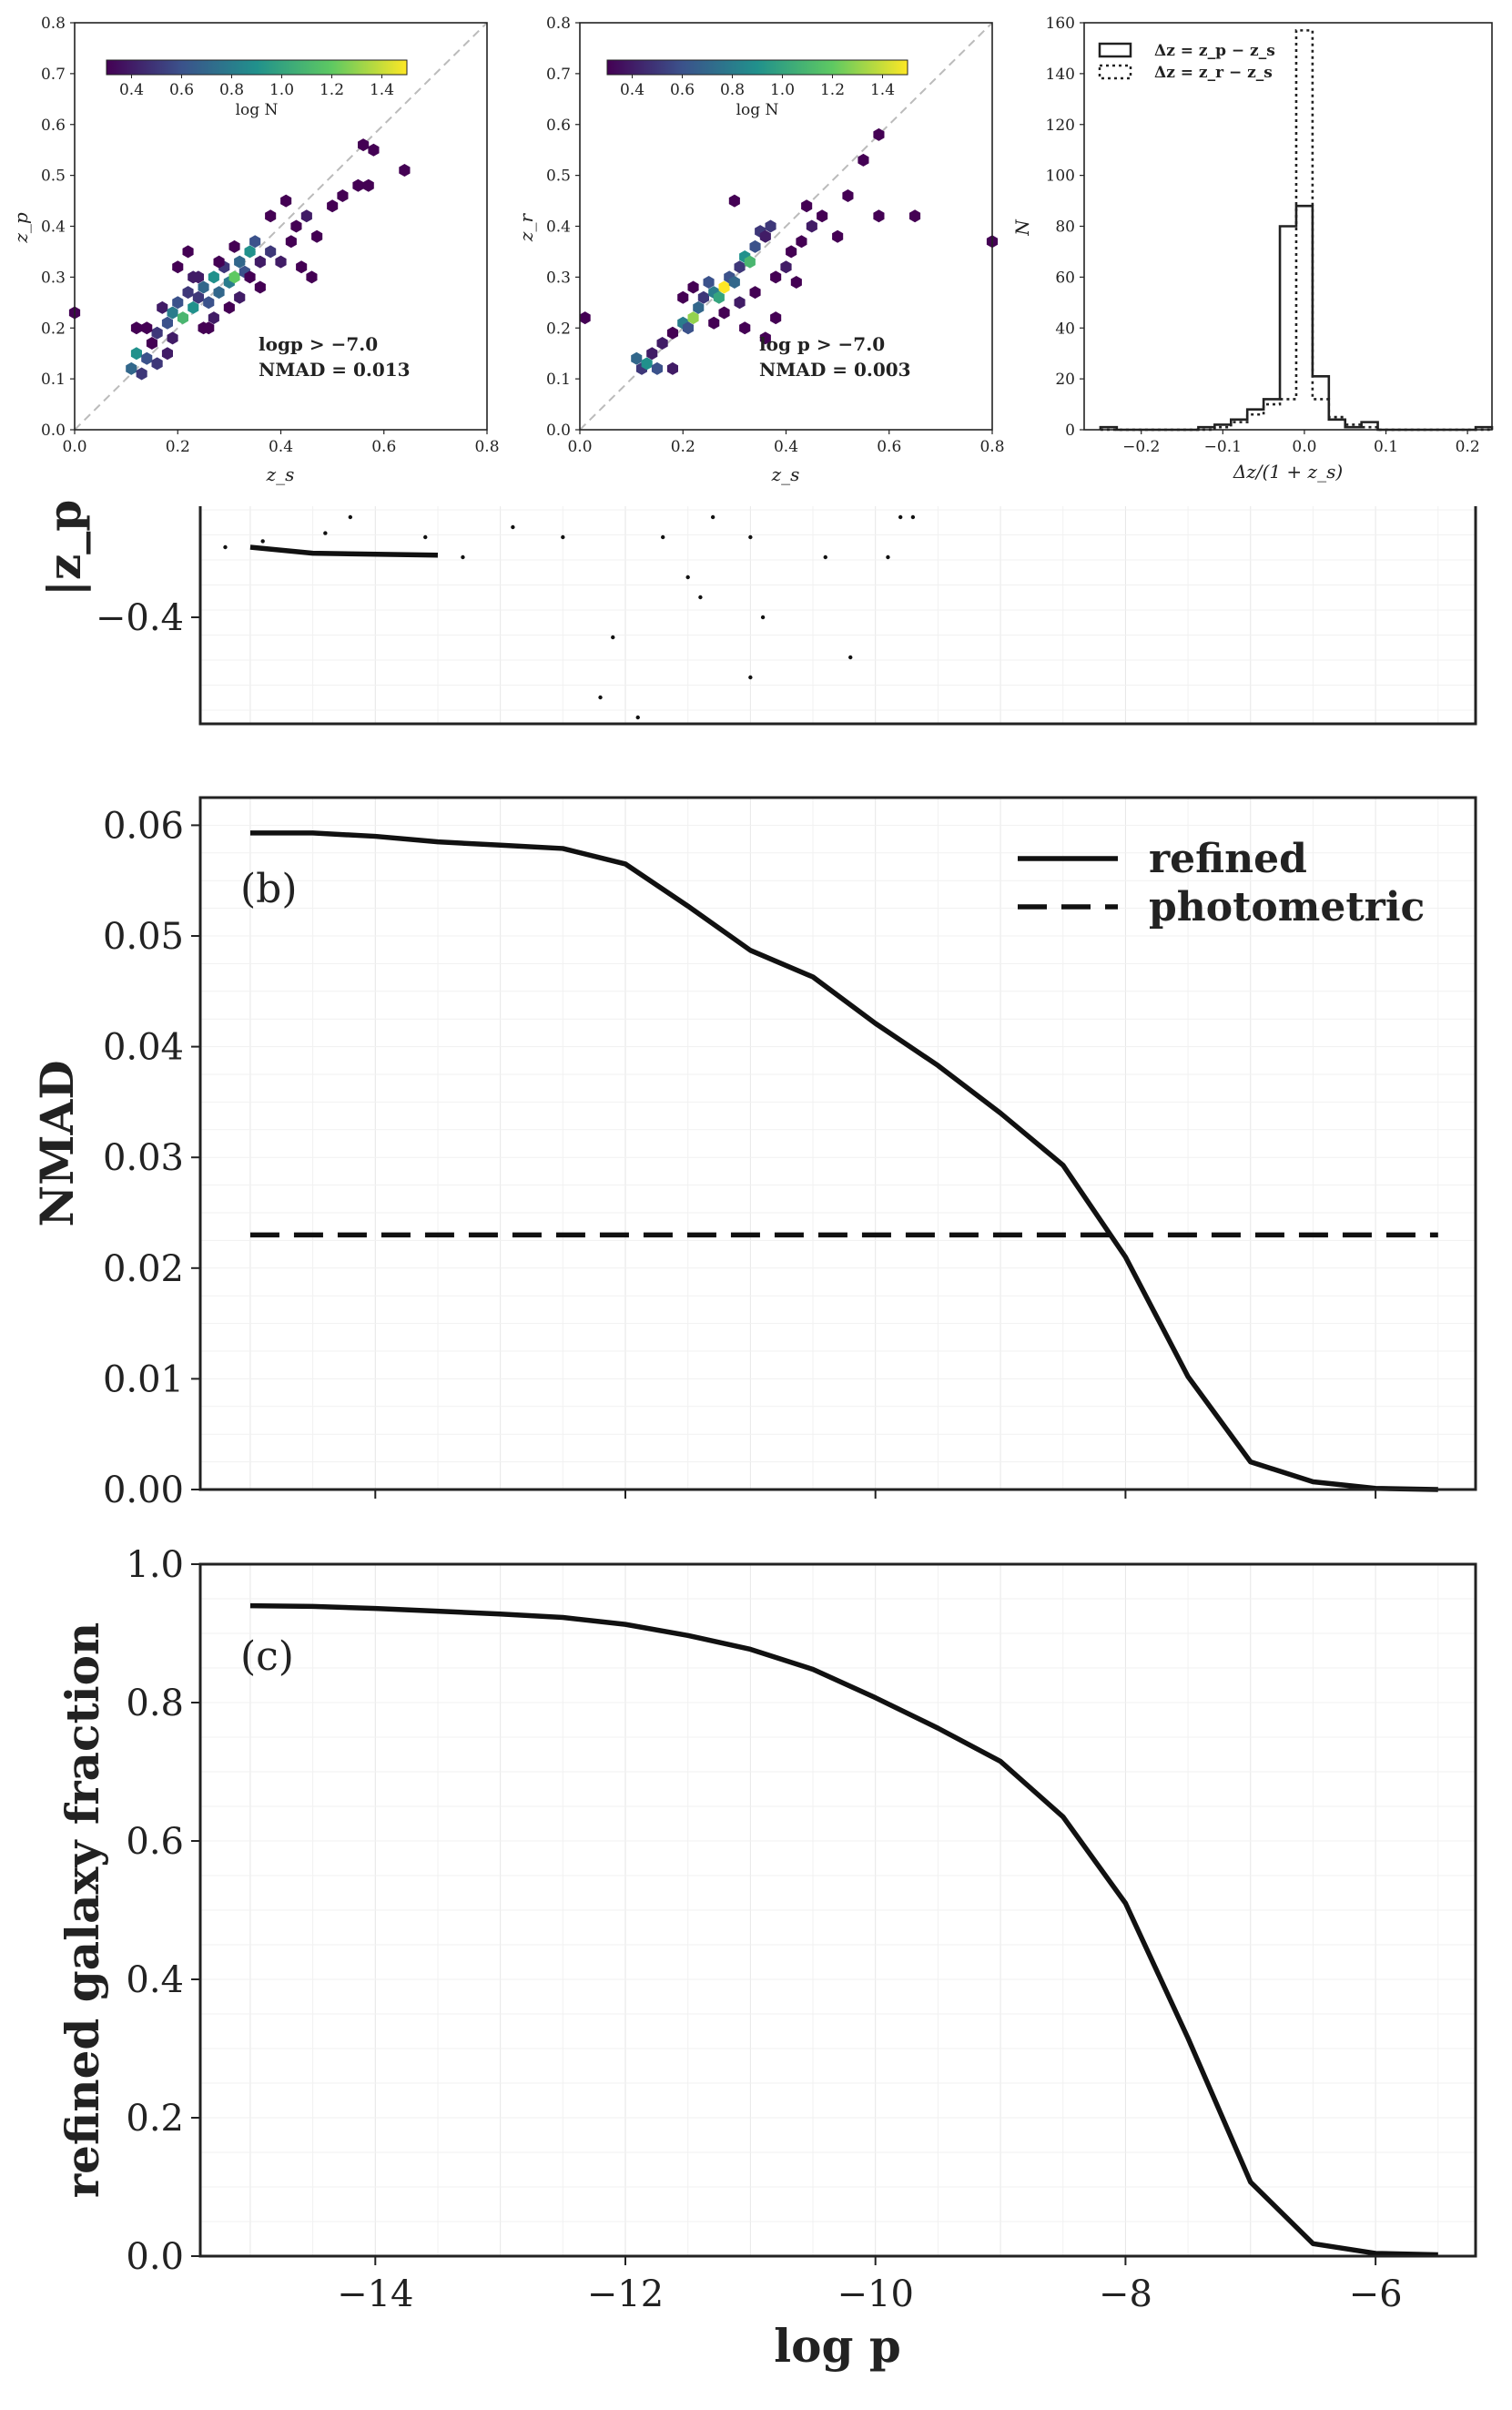 This screenshot has width=1512, height=2410. I want to click on y-tick-label: 20, so click(1065, 380).